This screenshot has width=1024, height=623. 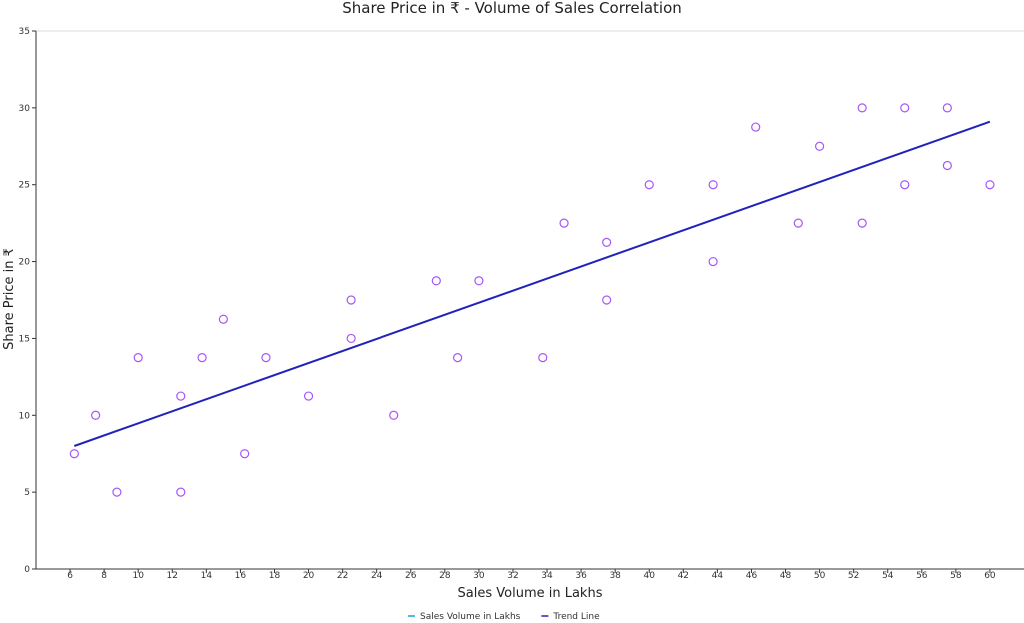 What do you see at coordinates (820, 576) in the screenshot?
I see `x-tick-label: 50` at bounding box center [820, 576].